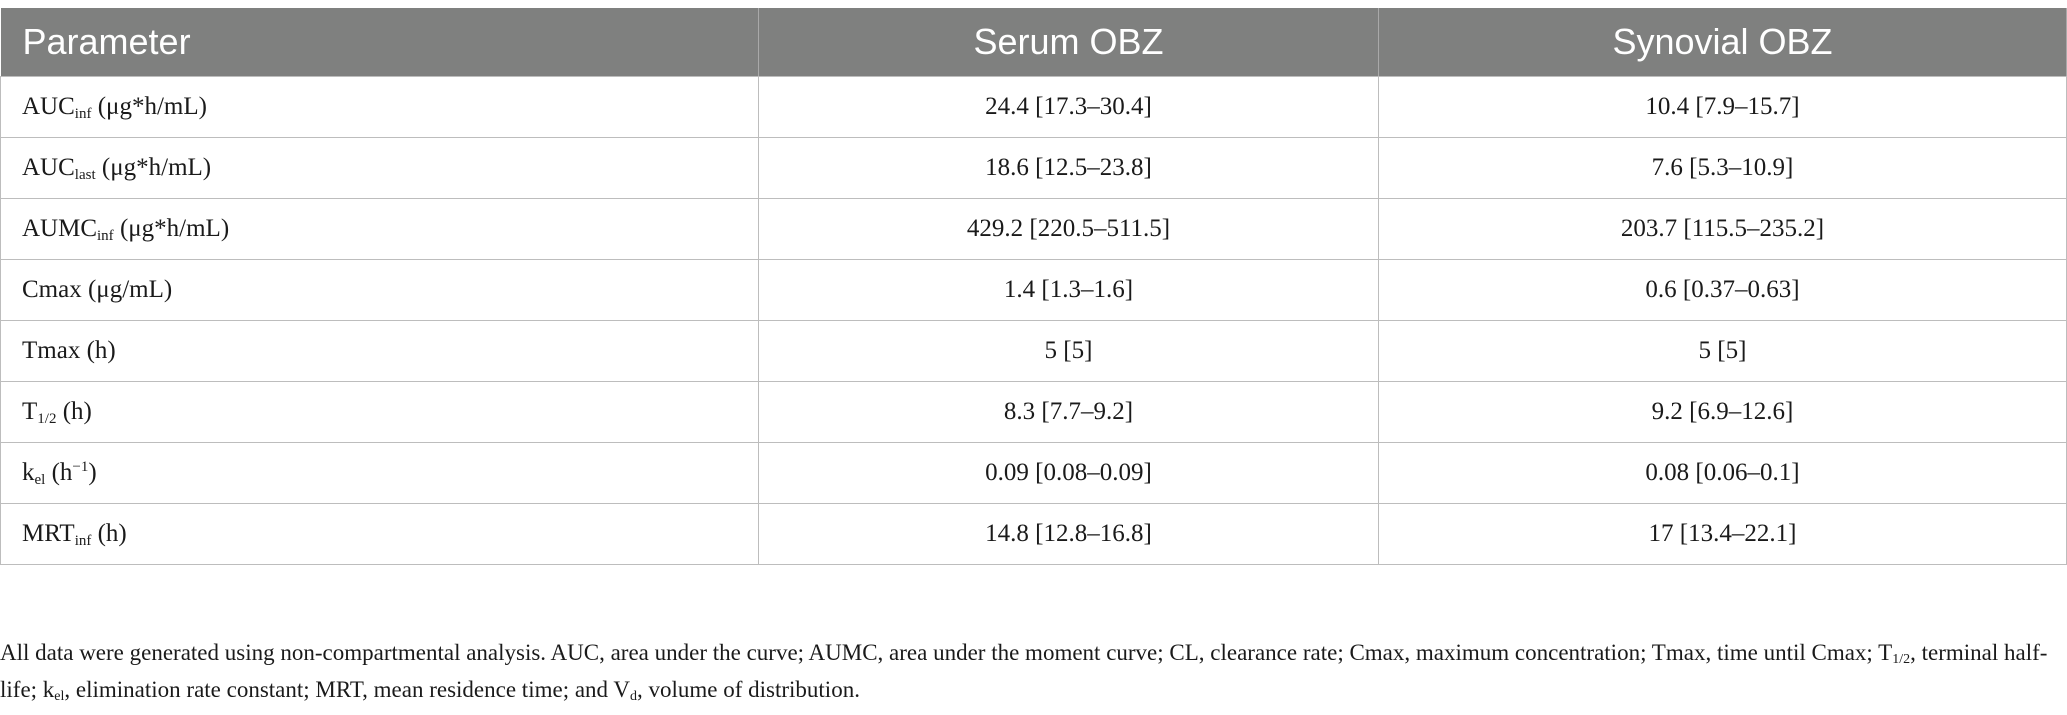  I want to click on table-header-row: Parameter Serum OBZ Synovial OBZ, so click(1033, 42).